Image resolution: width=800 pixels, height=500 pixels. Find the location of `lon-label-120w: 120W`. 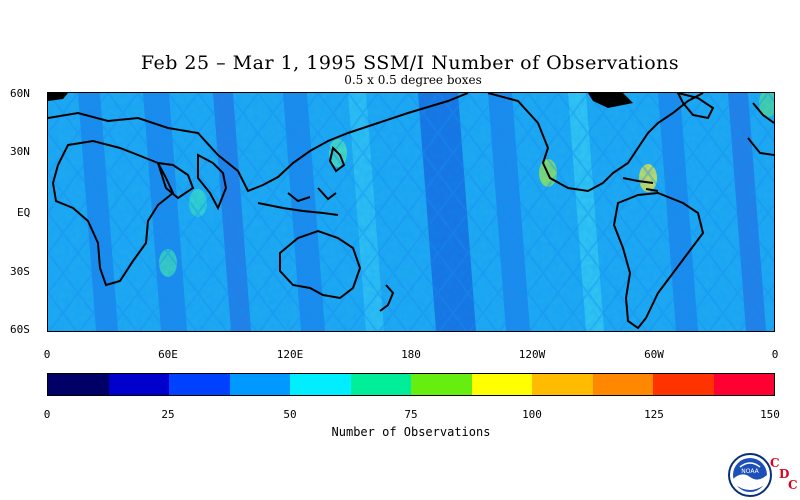

lon-label-120w: 120W is located at coordinates (532, 354).